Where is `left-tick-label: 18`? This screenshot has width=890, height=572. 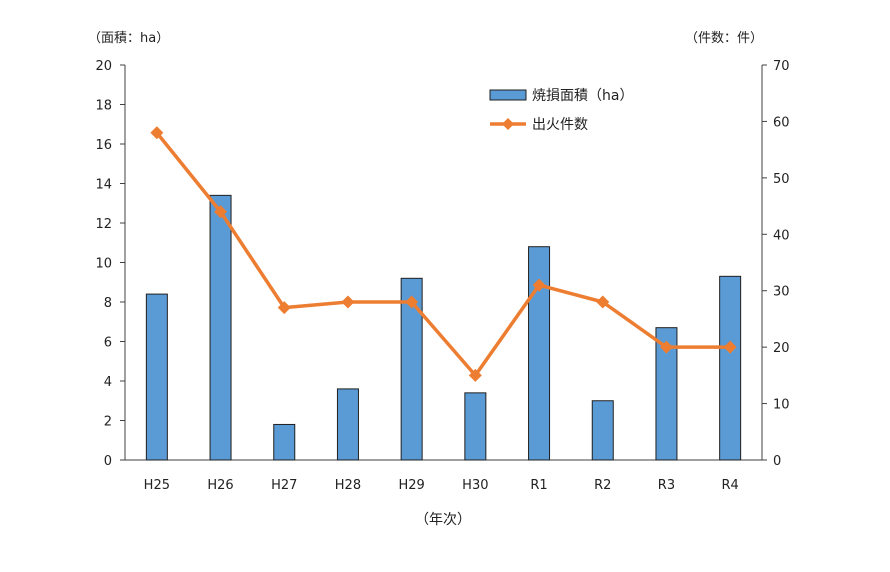
left-tick-label: 18 is located at coordinates (103, 106).